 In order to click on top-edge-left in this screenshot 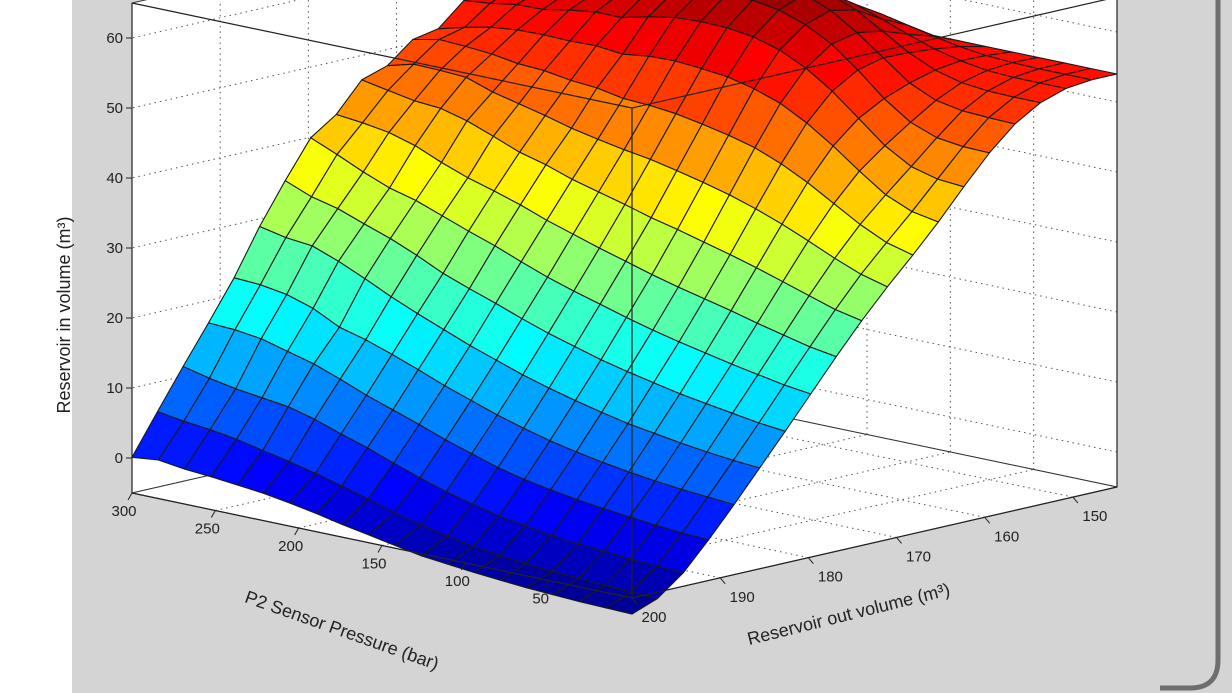, I will do `click(382, 55)`.